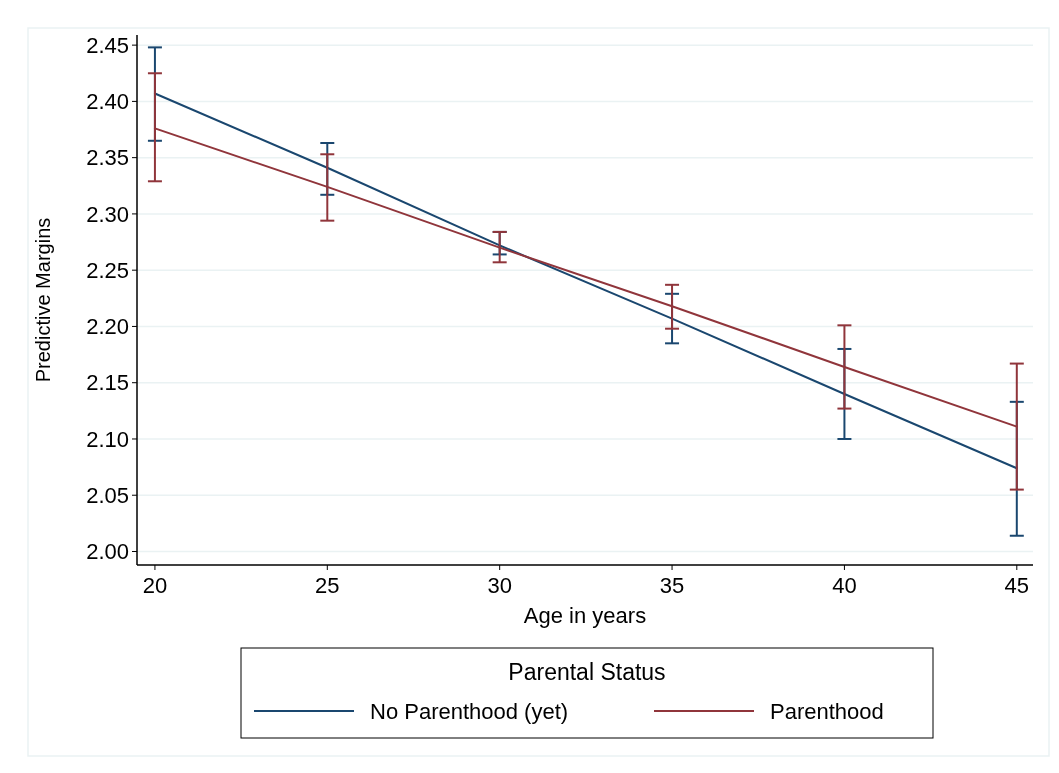 The height and width of the screenshot is (773, 1059). What do you see at coordinates (107, 102) in the screenshot?
I see `y-tick-label: 2.40` at bounding box center [107, 102].